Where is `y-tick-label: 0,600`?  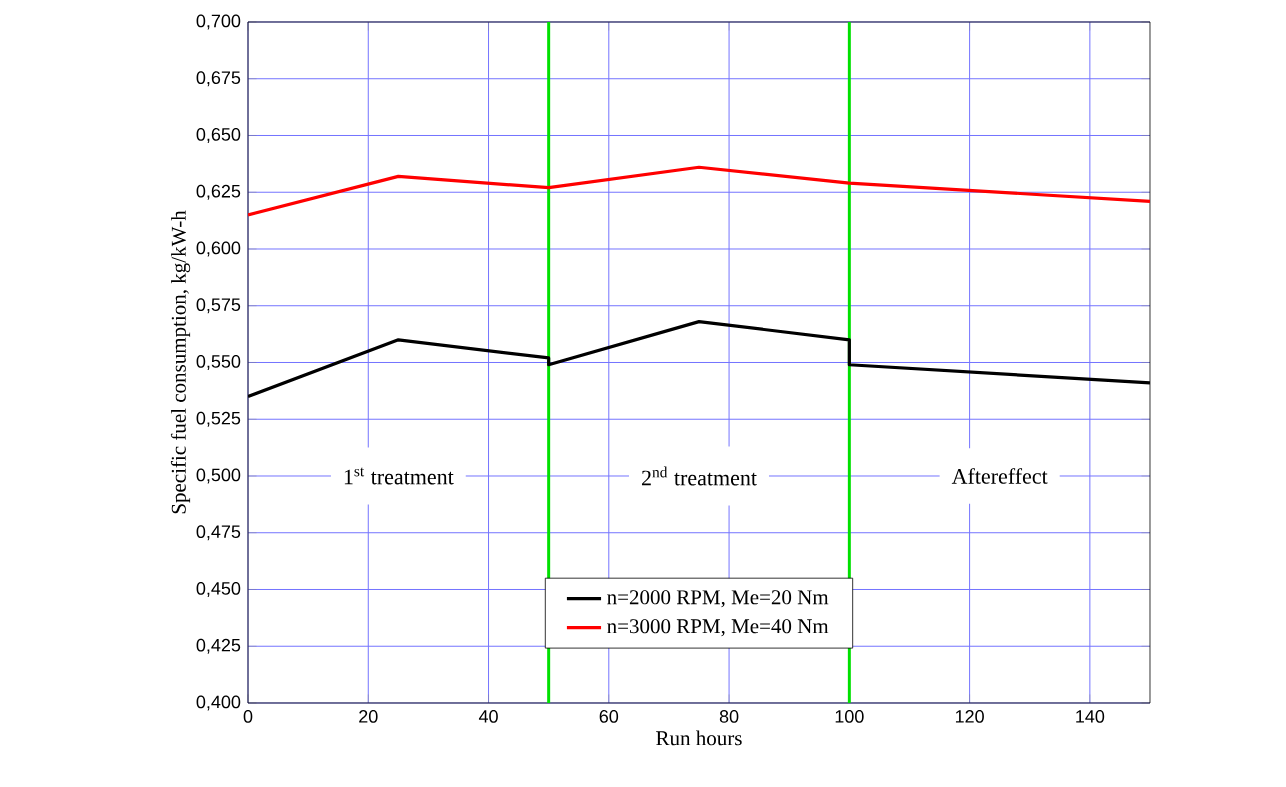
y-tick-label: 0,600 is located at coordinates (218, 249).